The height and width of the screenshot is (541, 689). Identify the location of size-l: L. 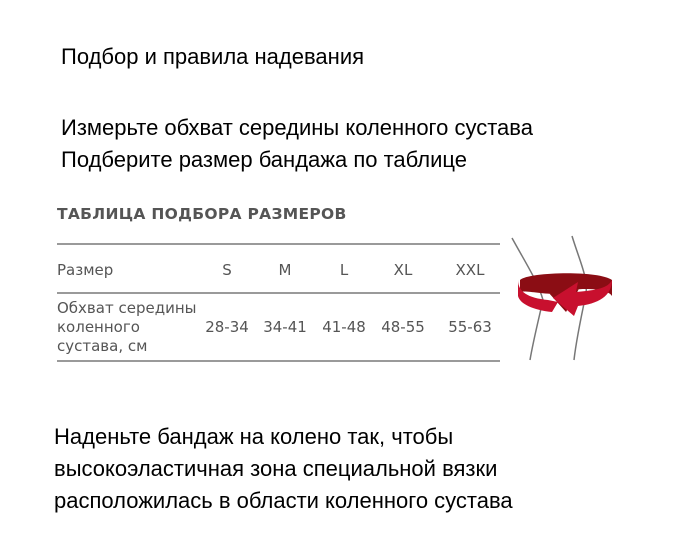
(344, 270).